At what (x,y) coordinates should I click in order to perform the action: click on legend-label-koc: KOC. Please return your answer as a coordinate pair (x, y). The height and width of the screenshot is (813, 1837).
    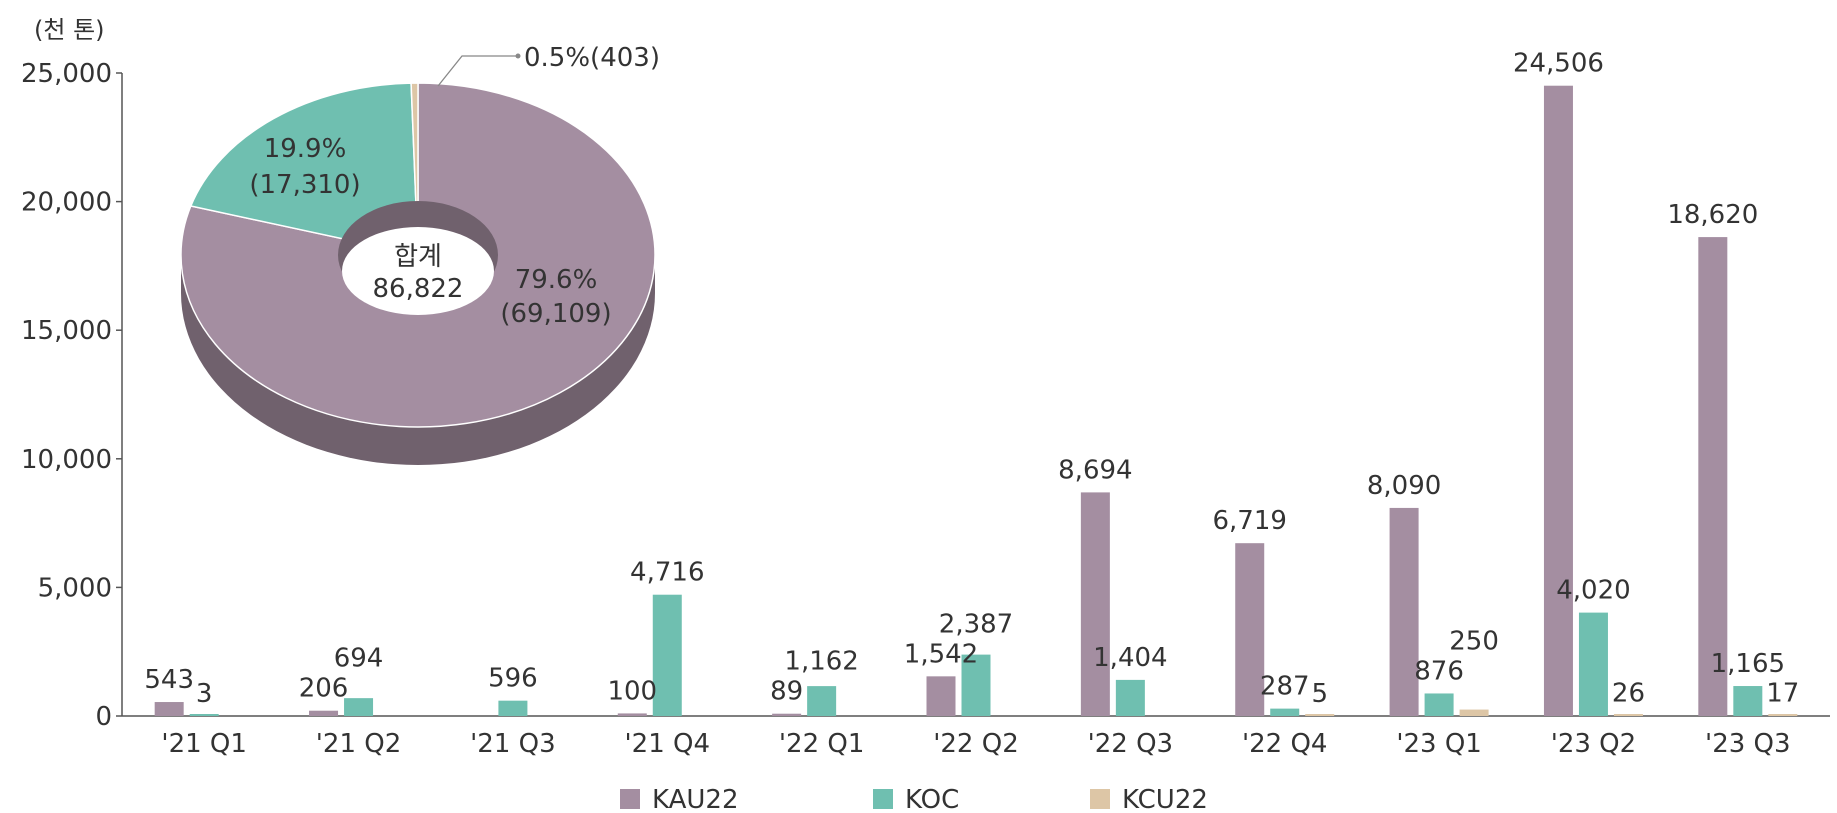
    Looking at the image, I should click on (932, 799).